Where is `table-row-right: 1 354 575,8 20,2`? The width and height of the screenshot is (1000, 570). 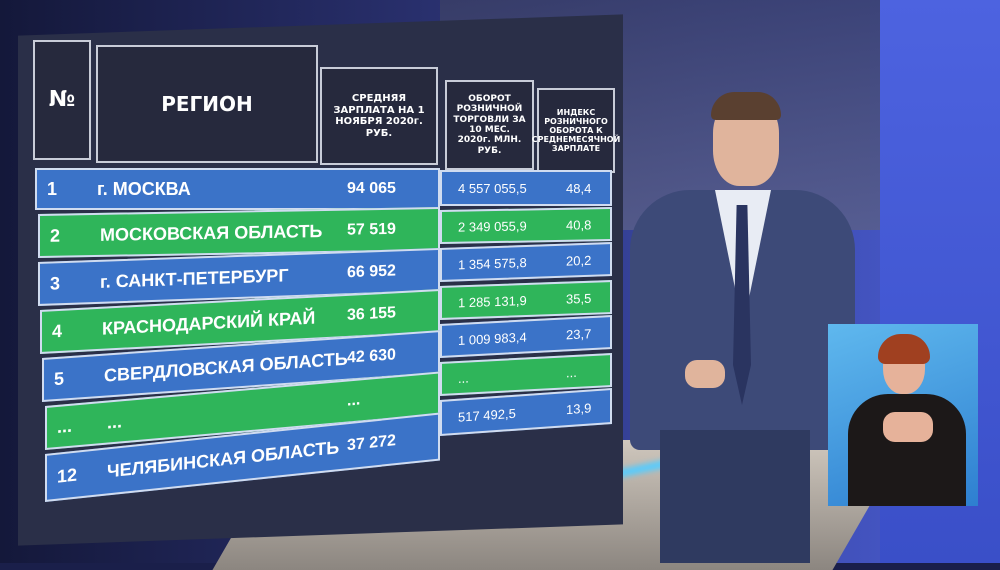 table-row-right: 1 354 575,8 20,2 is located at coordinates (526, 261).